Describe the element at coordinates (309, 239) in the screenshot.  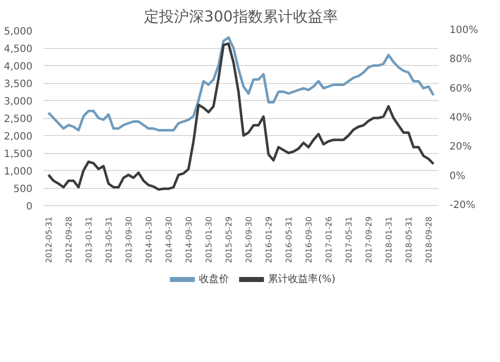
I see `x-tick-label: 2016-09-30` at that location.